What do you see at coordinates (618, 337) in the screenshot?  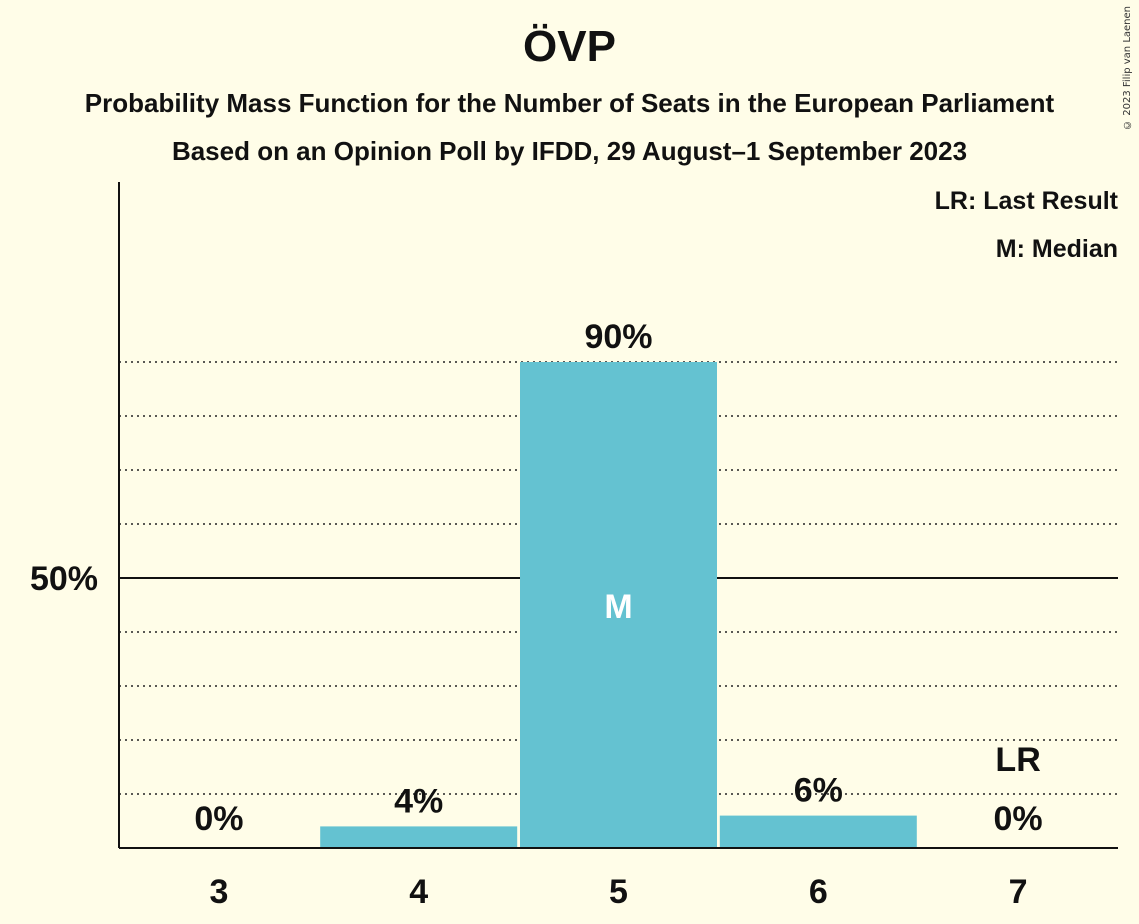 I see `bar-value-label: 90%` at bounding box center [618, 337].